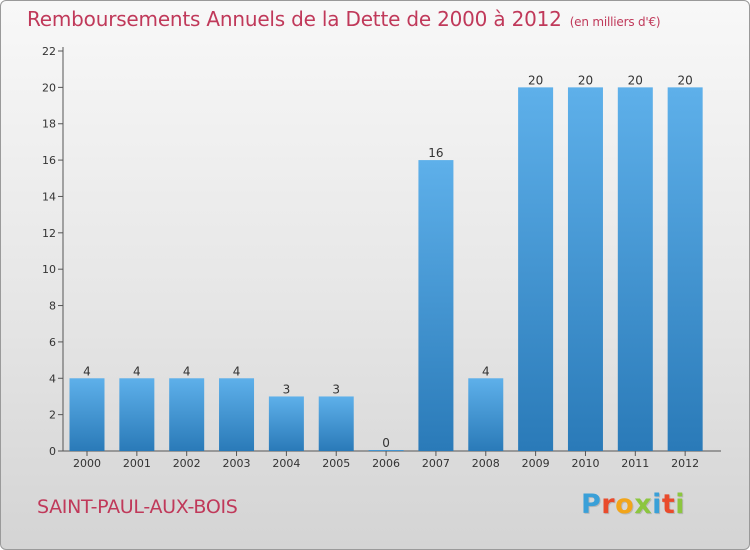  I want to click on y-axis: 0 2 4 6 8 10 12 14 16 18 20 22, so click(53, 251).